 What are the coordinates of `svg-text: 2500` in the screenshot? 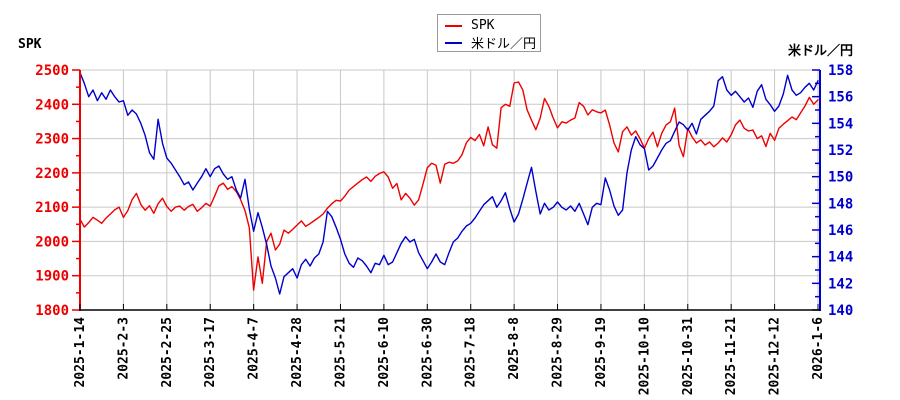 It's located at (52, 71).